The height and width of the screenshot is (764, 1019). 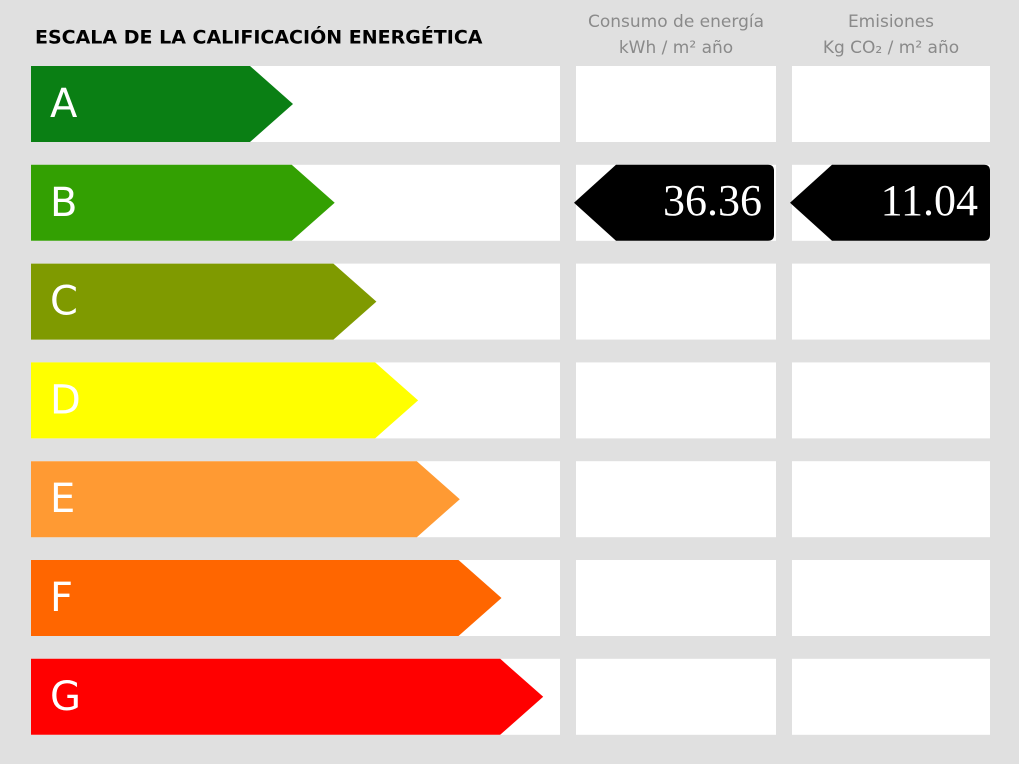 What do you see at coordinates (929, 200) in the screenshot?
I see `value-label: 11.04` at bounding box center [929, 200].